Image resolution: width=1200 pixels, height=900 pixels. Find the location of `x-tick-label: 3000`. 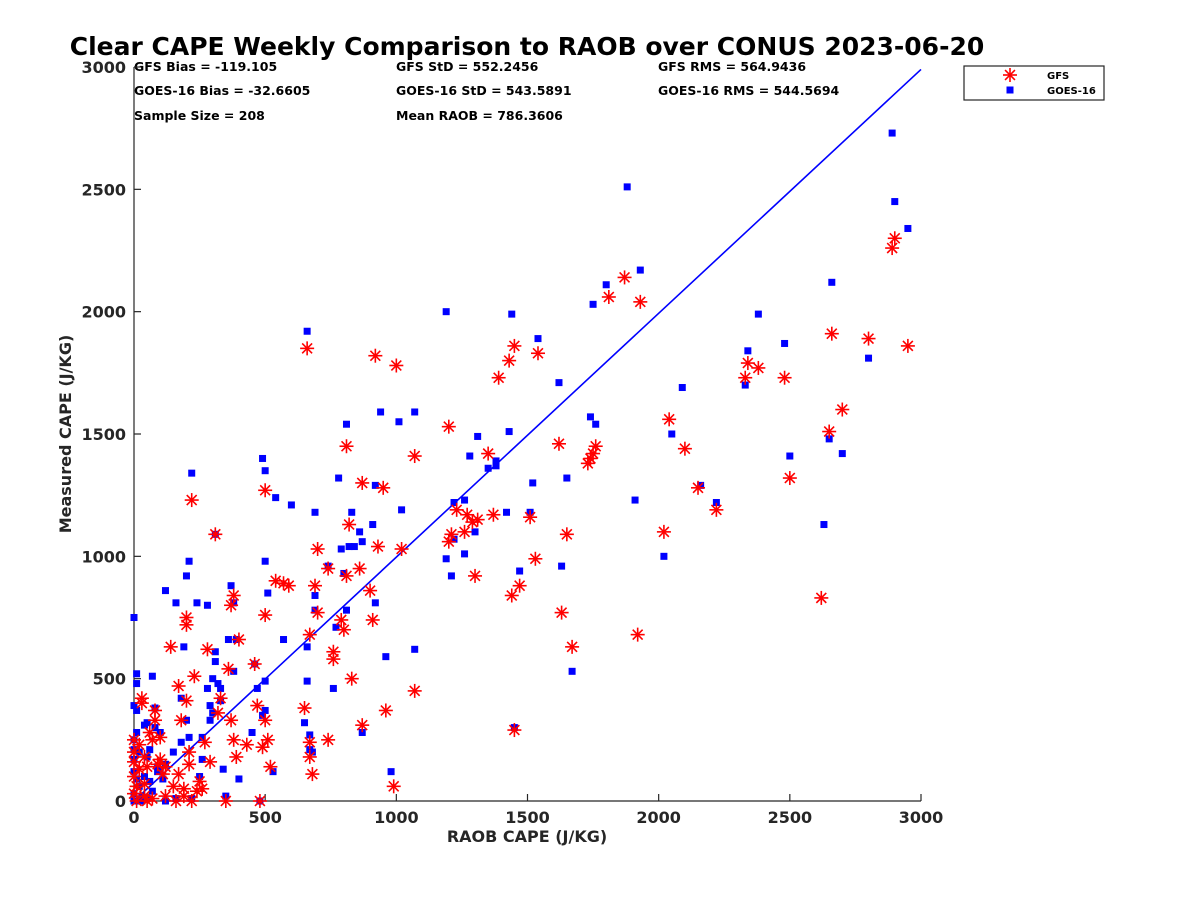

x-tick-label: 3000 is located at coordinates (921, 817).